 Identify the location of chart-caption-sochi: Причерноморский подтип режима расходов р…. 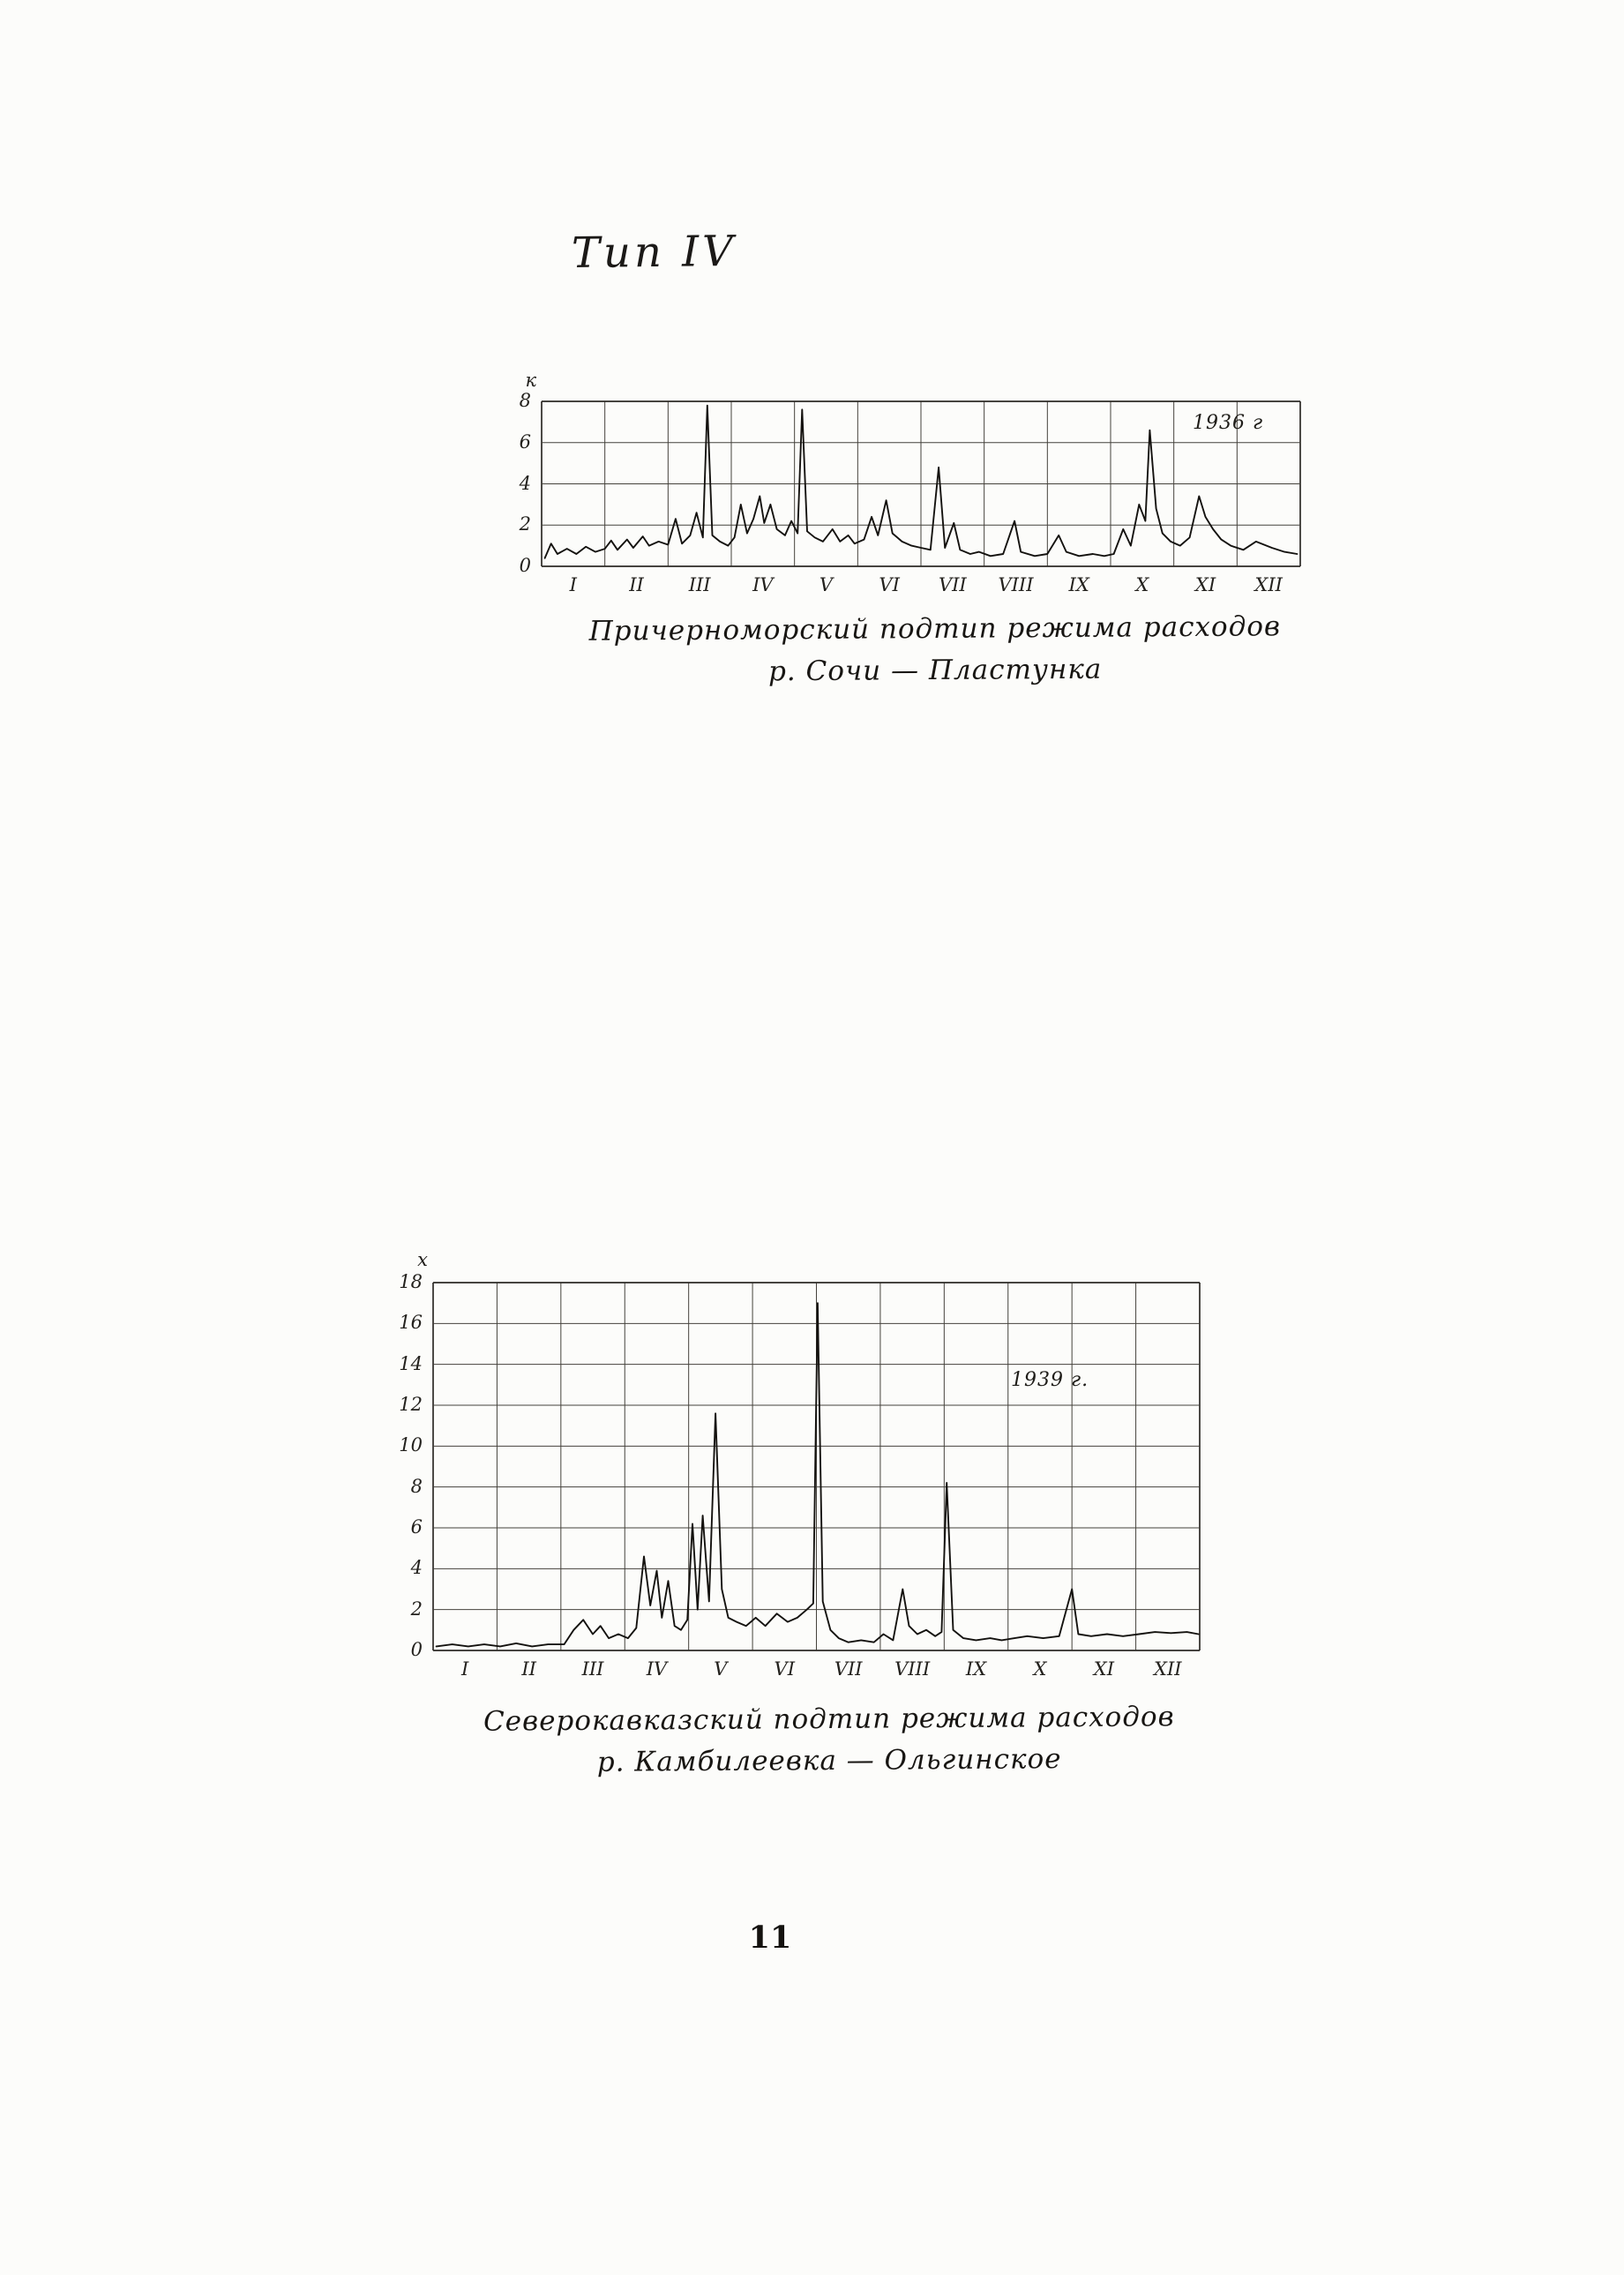
(935, 650).